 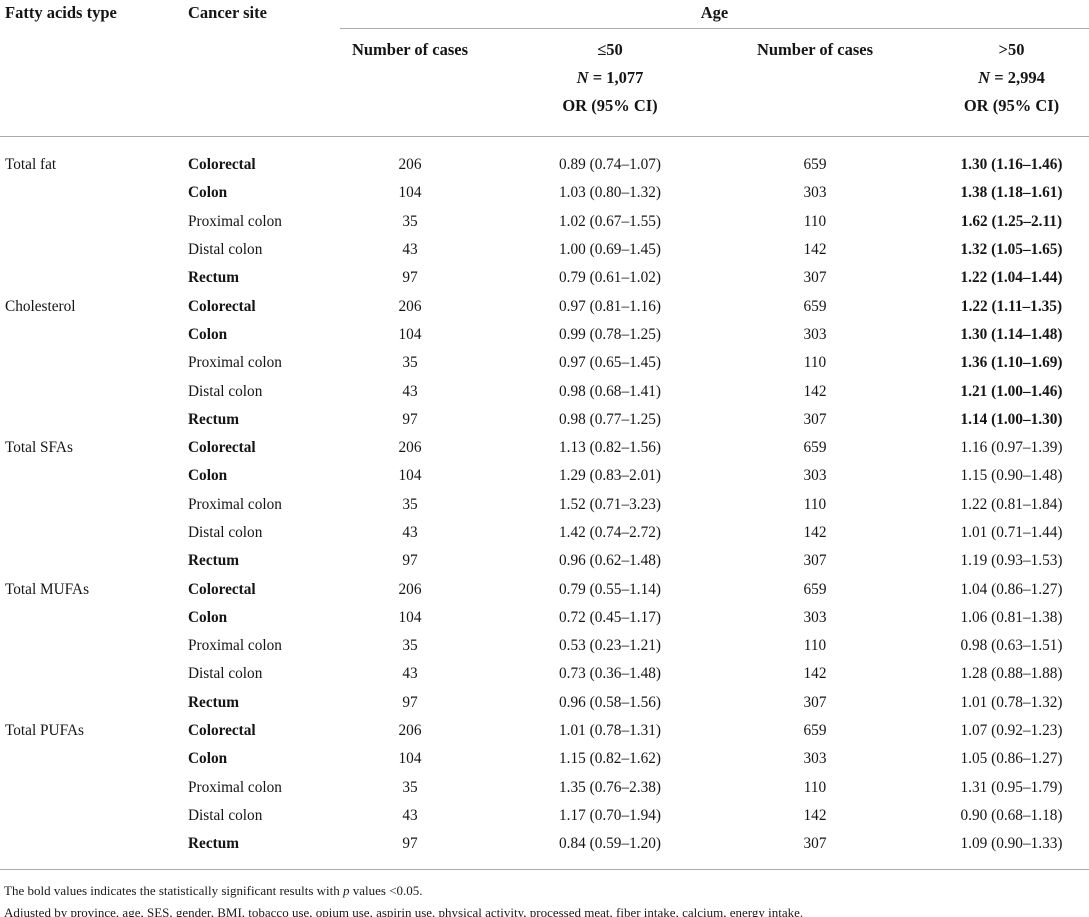 What do you see at coordinates (815, 82) in the screenshot?
I see `col-header-cases-gt50: Number of cases` at bounding box center [815, 82].